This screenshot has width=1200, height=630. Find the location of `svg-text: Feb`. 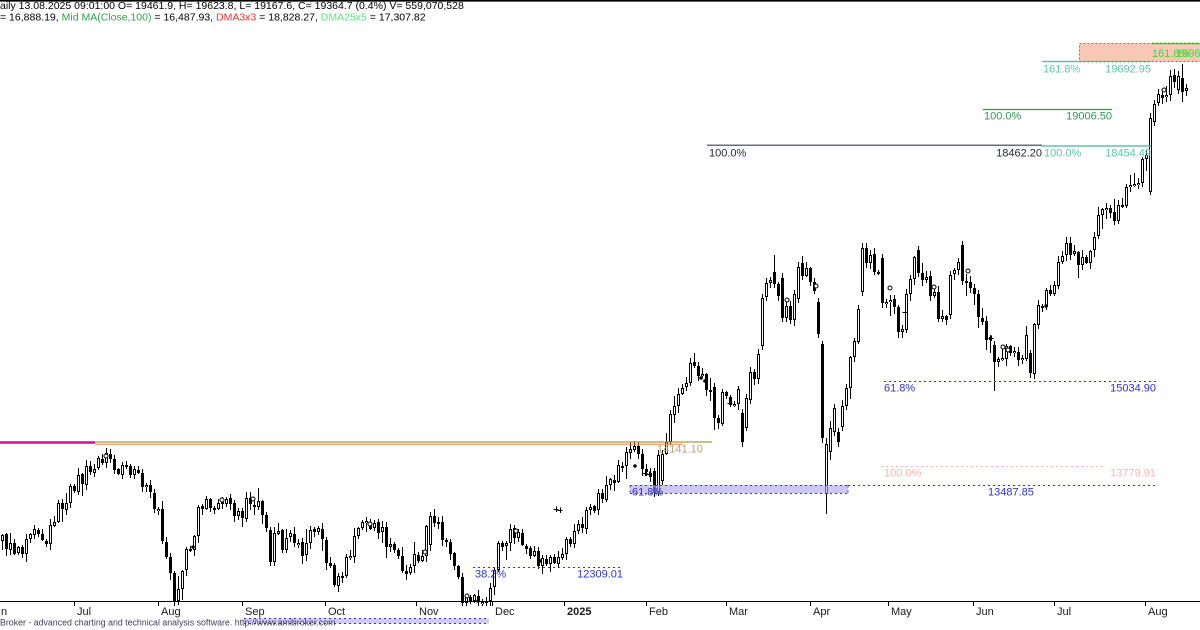

svg-text: Feb is located at coordinates (658, 612).